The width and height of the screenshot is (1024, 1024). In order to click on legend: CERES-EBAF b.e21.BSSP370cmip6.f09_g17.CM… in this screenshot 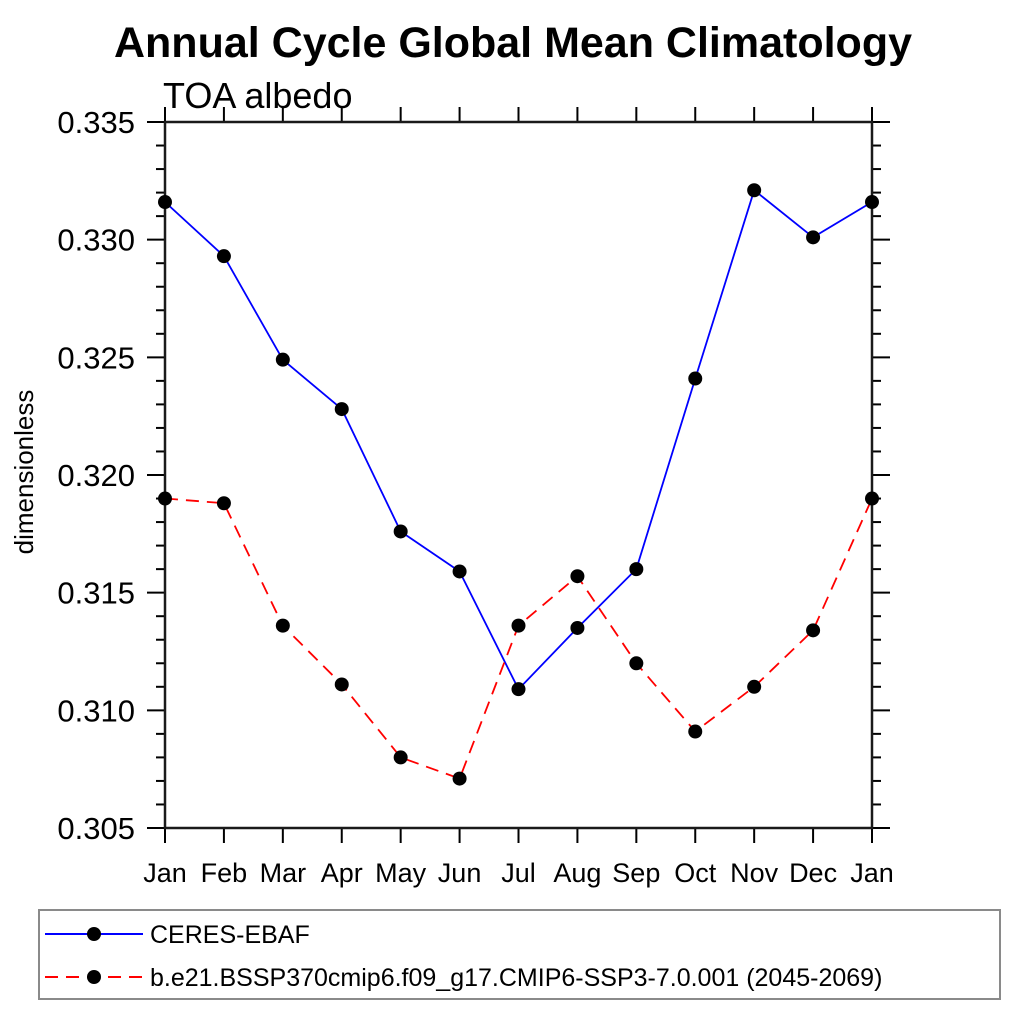, I will do `click(519, 954)`.